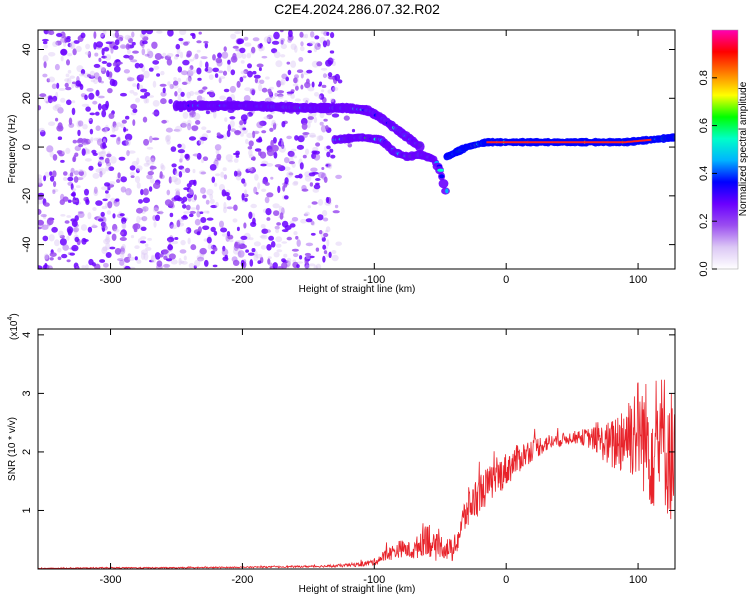 The image size is (750, 600). Describe the element at coordinates (704, 221) in the screenshot. I see `colorbar-tick-label: 0.2` at that location.